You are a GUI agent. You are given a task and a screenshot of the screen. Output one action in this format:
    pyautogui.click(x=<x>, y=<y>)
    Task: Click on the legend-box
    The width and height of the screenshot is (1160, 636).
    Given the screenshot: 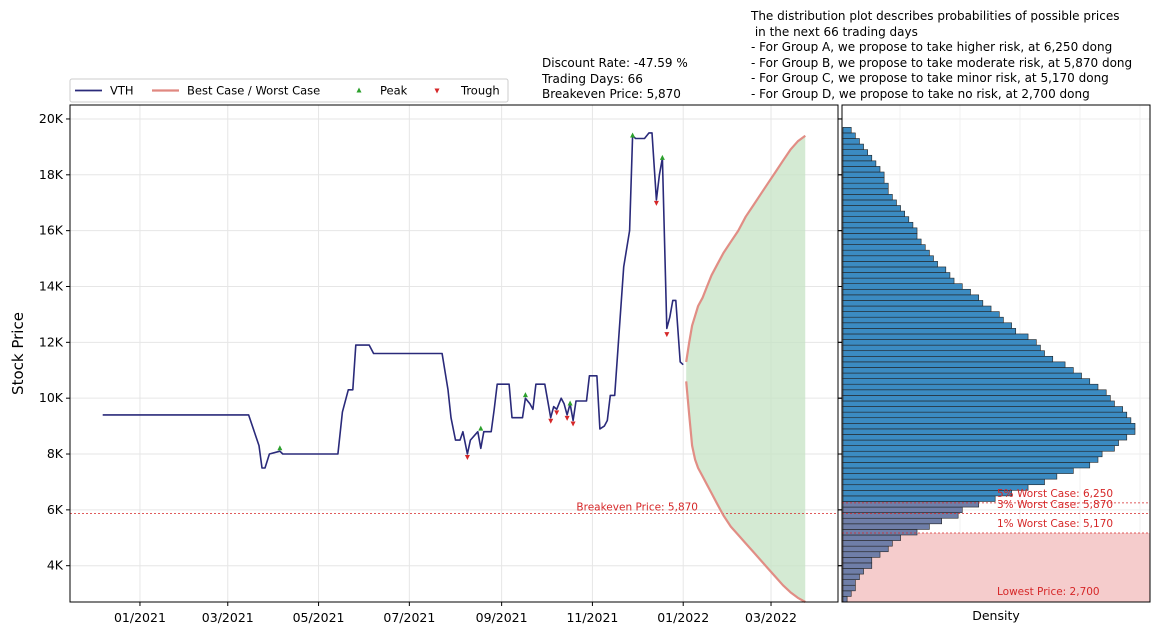 What is the action you would take?
    pyautogui.click(x=289, y=90)
    